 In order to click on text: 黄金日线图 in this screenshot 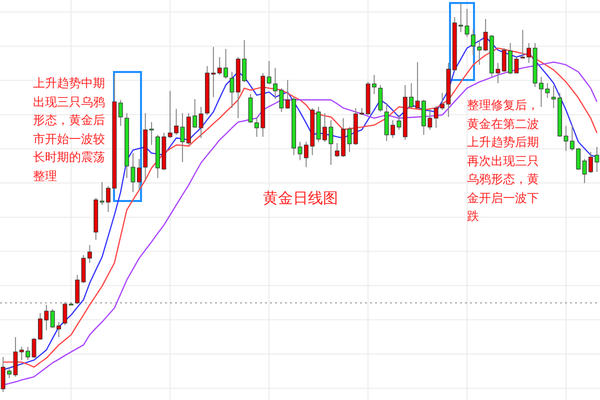, I will do `click(300, 198)`.